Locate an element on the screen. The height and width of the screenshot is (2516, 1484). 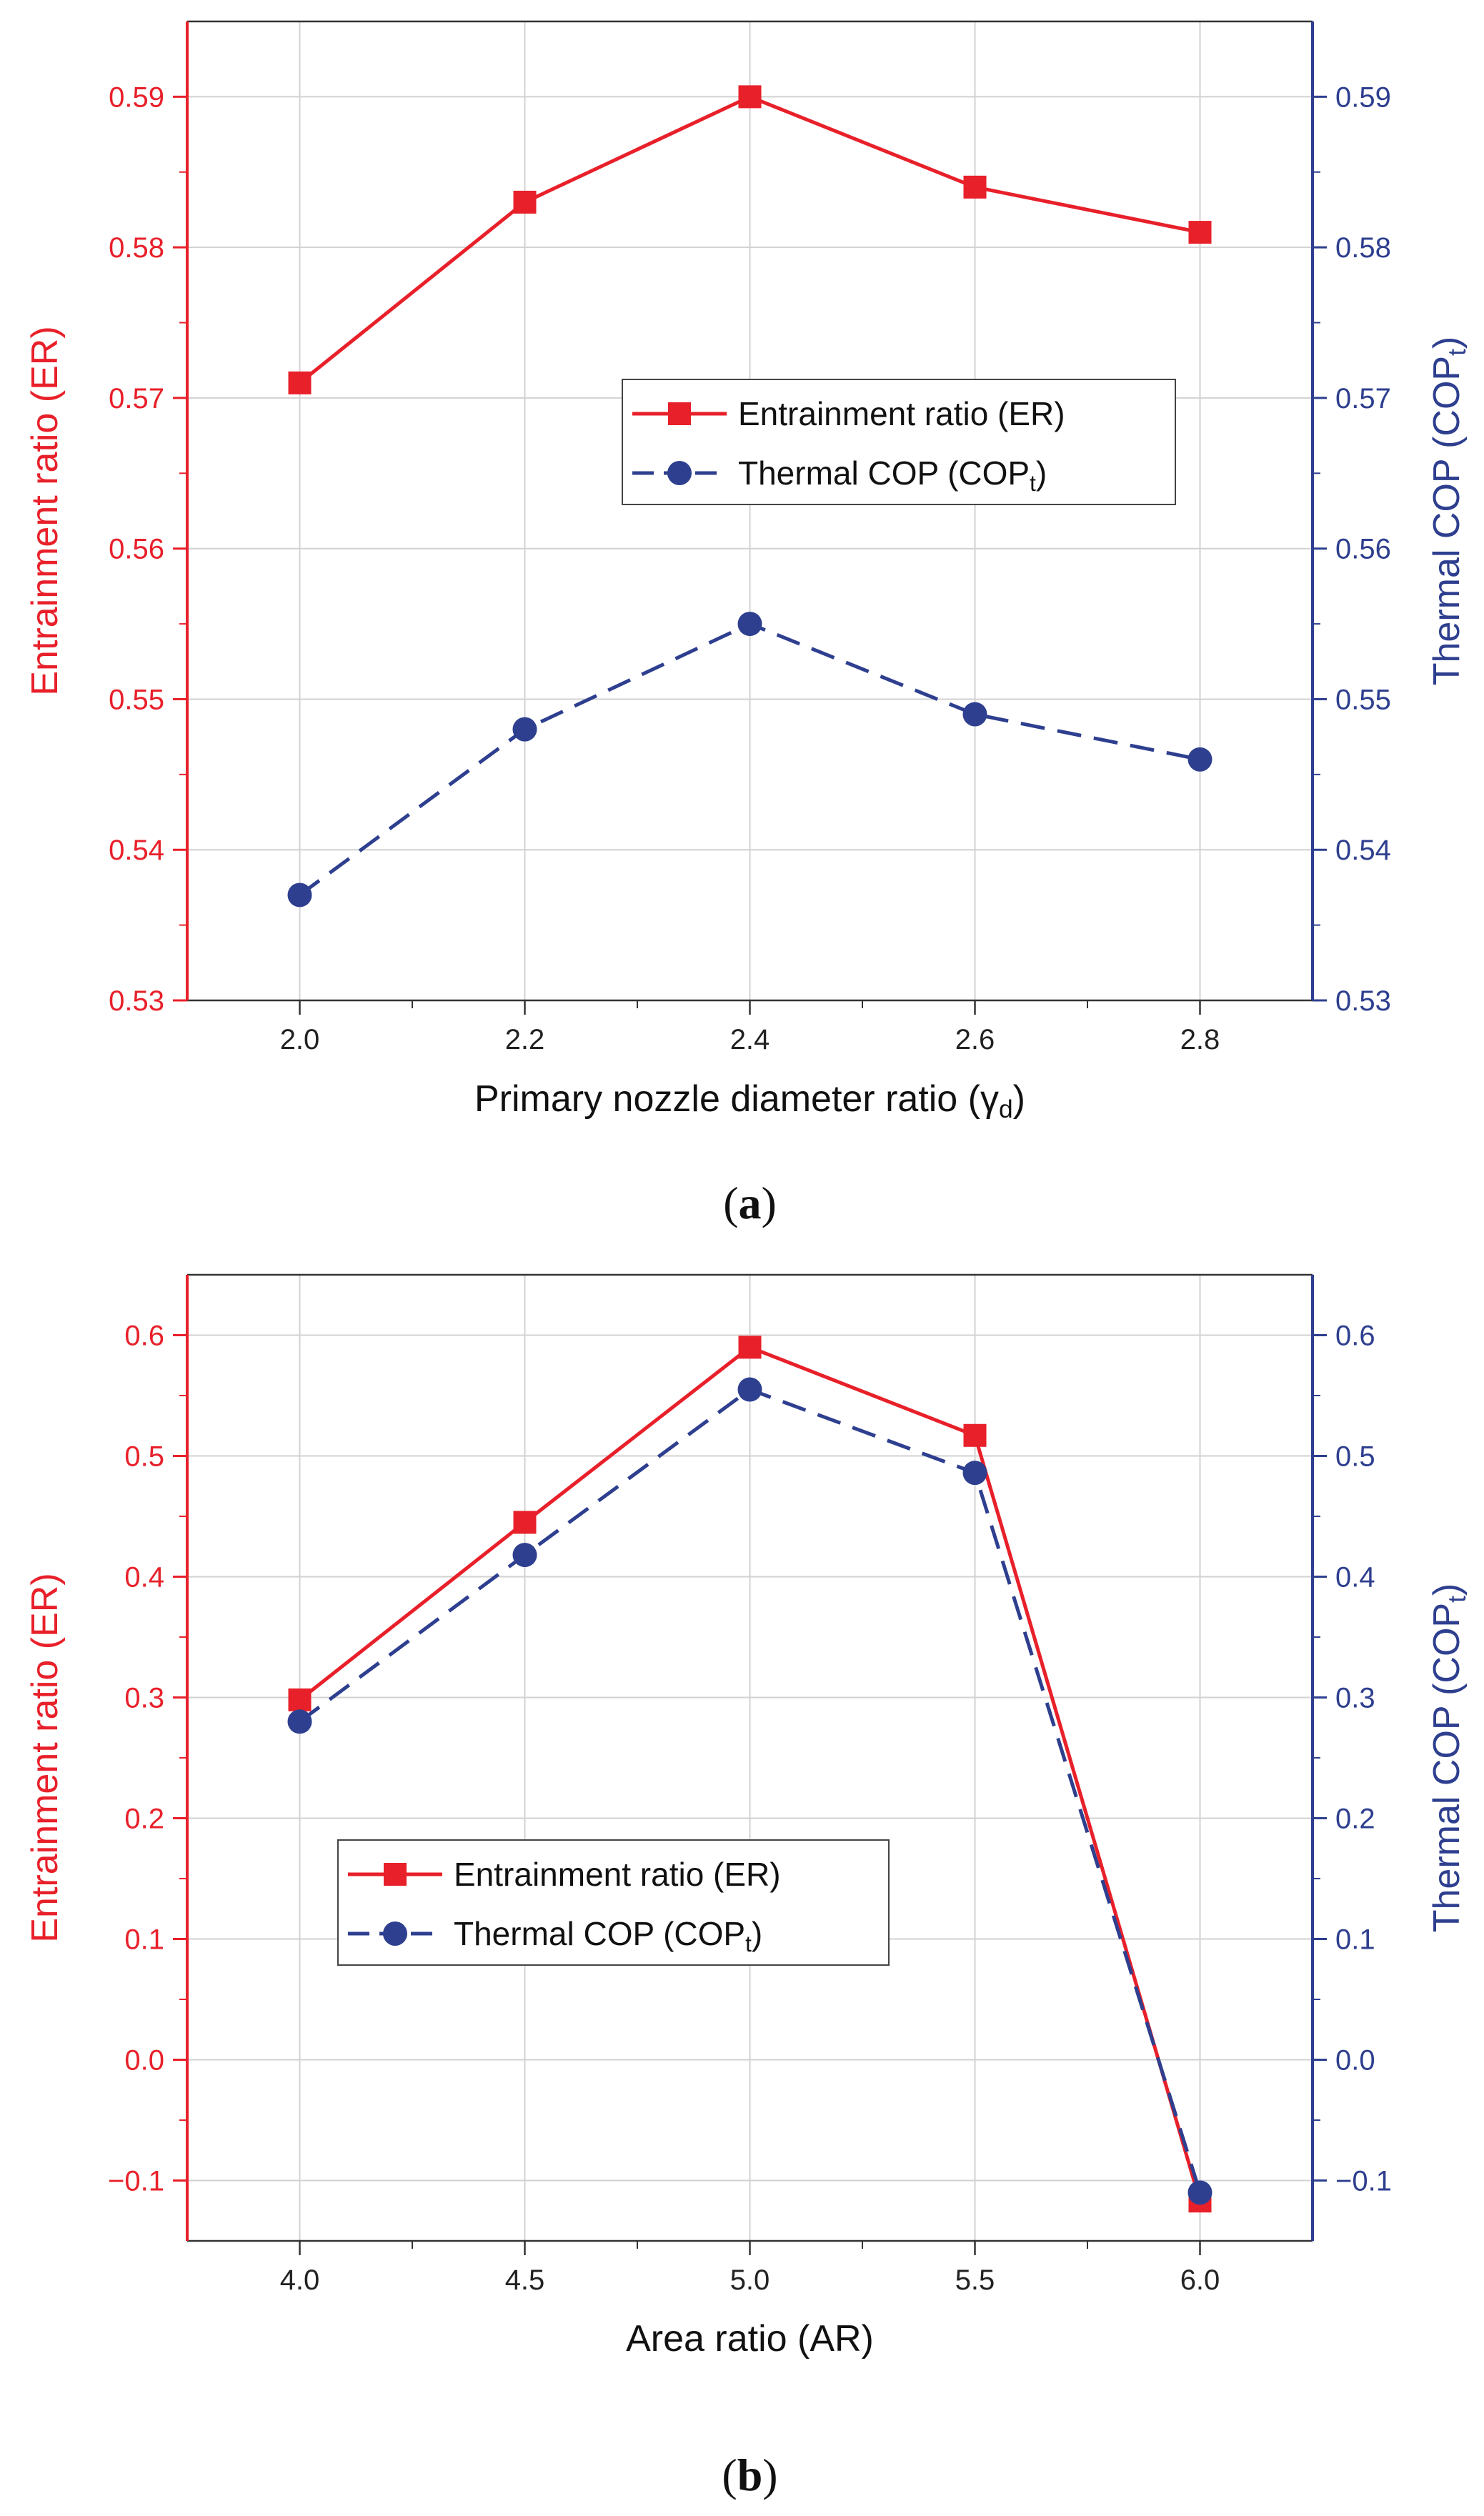
x-axis-title: Area ratio (AR) is located at coordinates (750, 2339).